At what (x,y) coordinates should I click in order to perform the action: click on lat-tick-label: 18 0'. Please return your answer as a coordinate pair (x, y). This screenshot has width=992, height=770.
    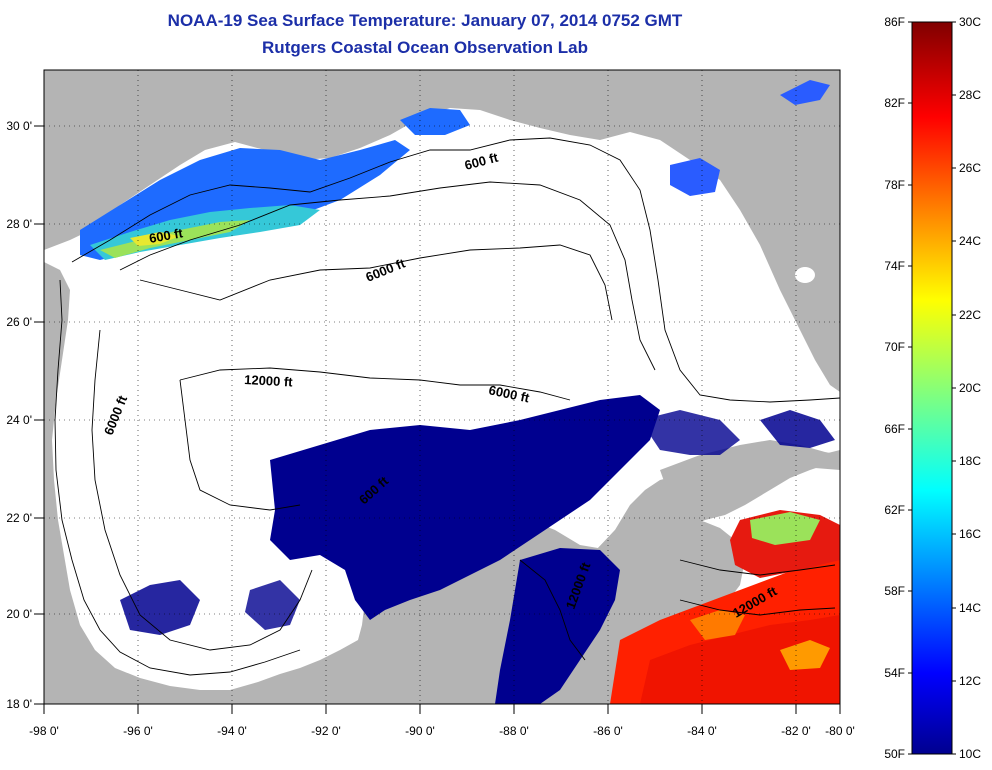
    Looking at the image, I should click on (19, 704).